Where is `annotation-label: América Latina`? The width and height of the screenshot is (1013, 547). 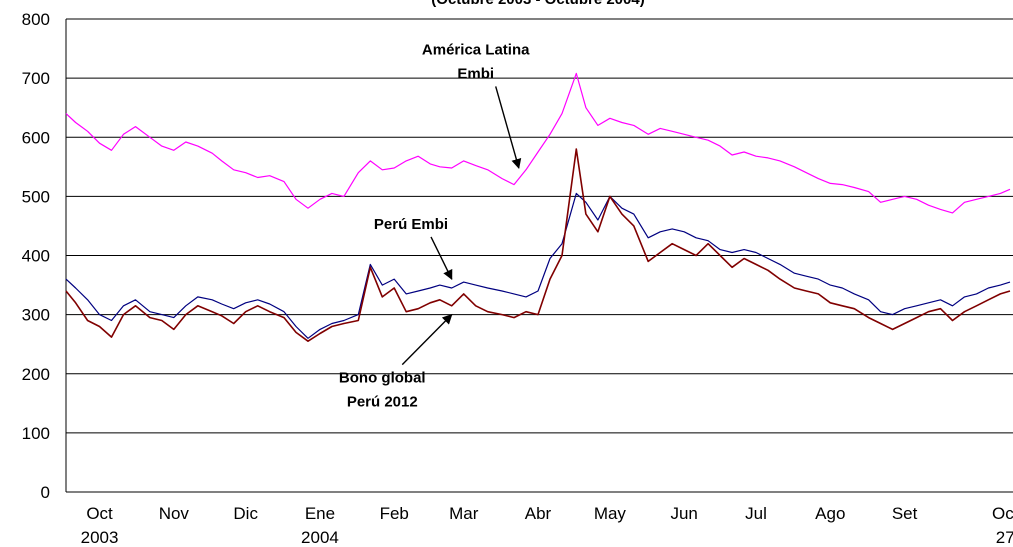
annotation-label: América Latina is located at coordinates (476, 49).